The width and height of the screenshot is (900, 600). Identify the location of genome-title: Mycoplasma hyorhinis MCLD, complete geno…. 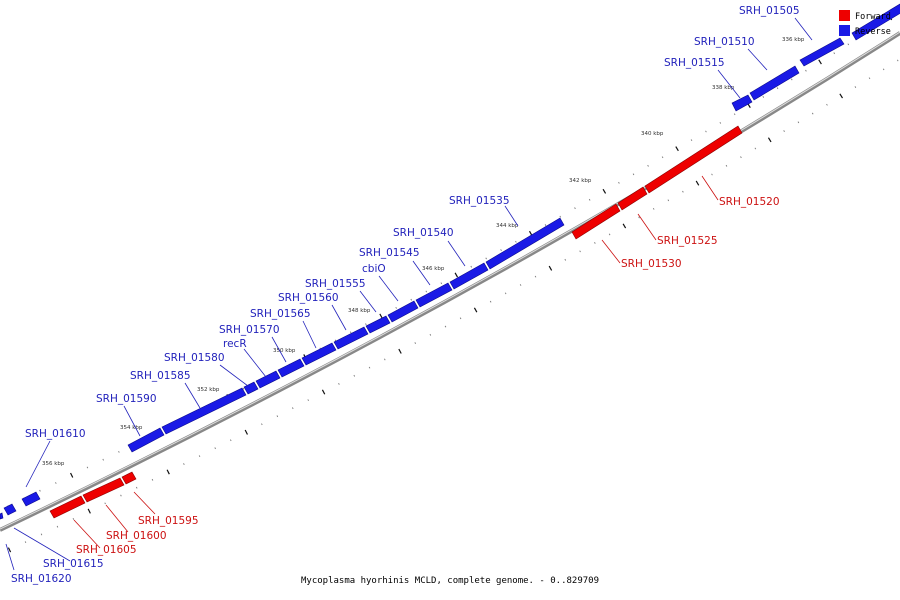
(449, 581).